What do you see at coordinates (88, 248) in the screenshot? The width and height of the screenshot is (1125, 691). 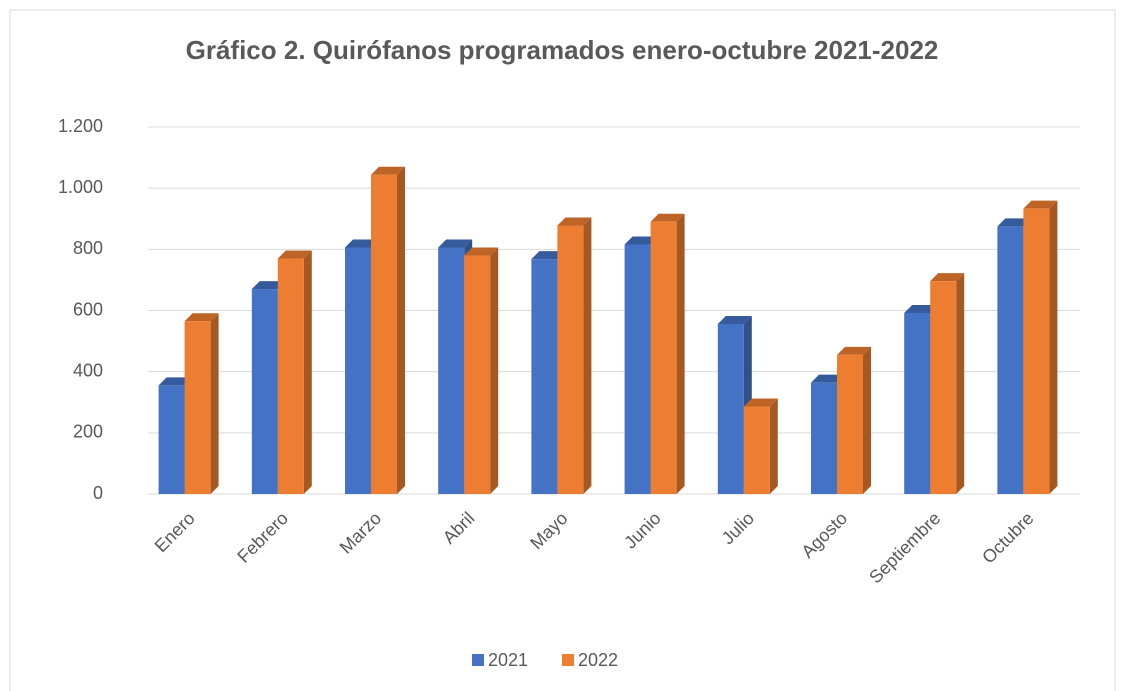 I see `y-tick-label: 800` at bounding box center [88, 248].